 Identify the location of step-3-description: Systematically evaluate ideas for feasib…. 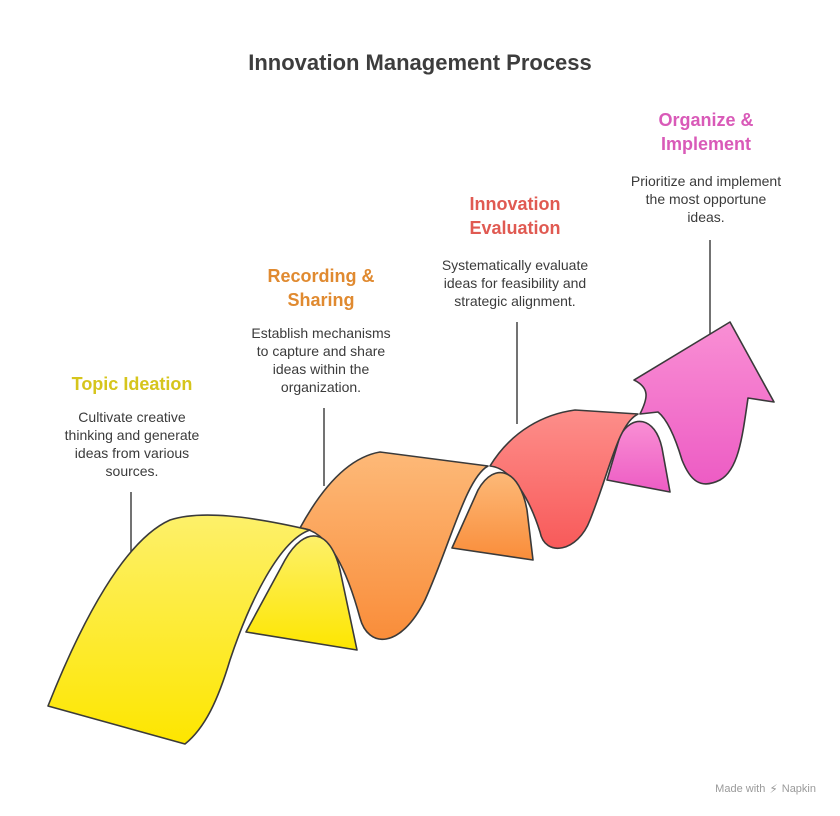
(515, 283).